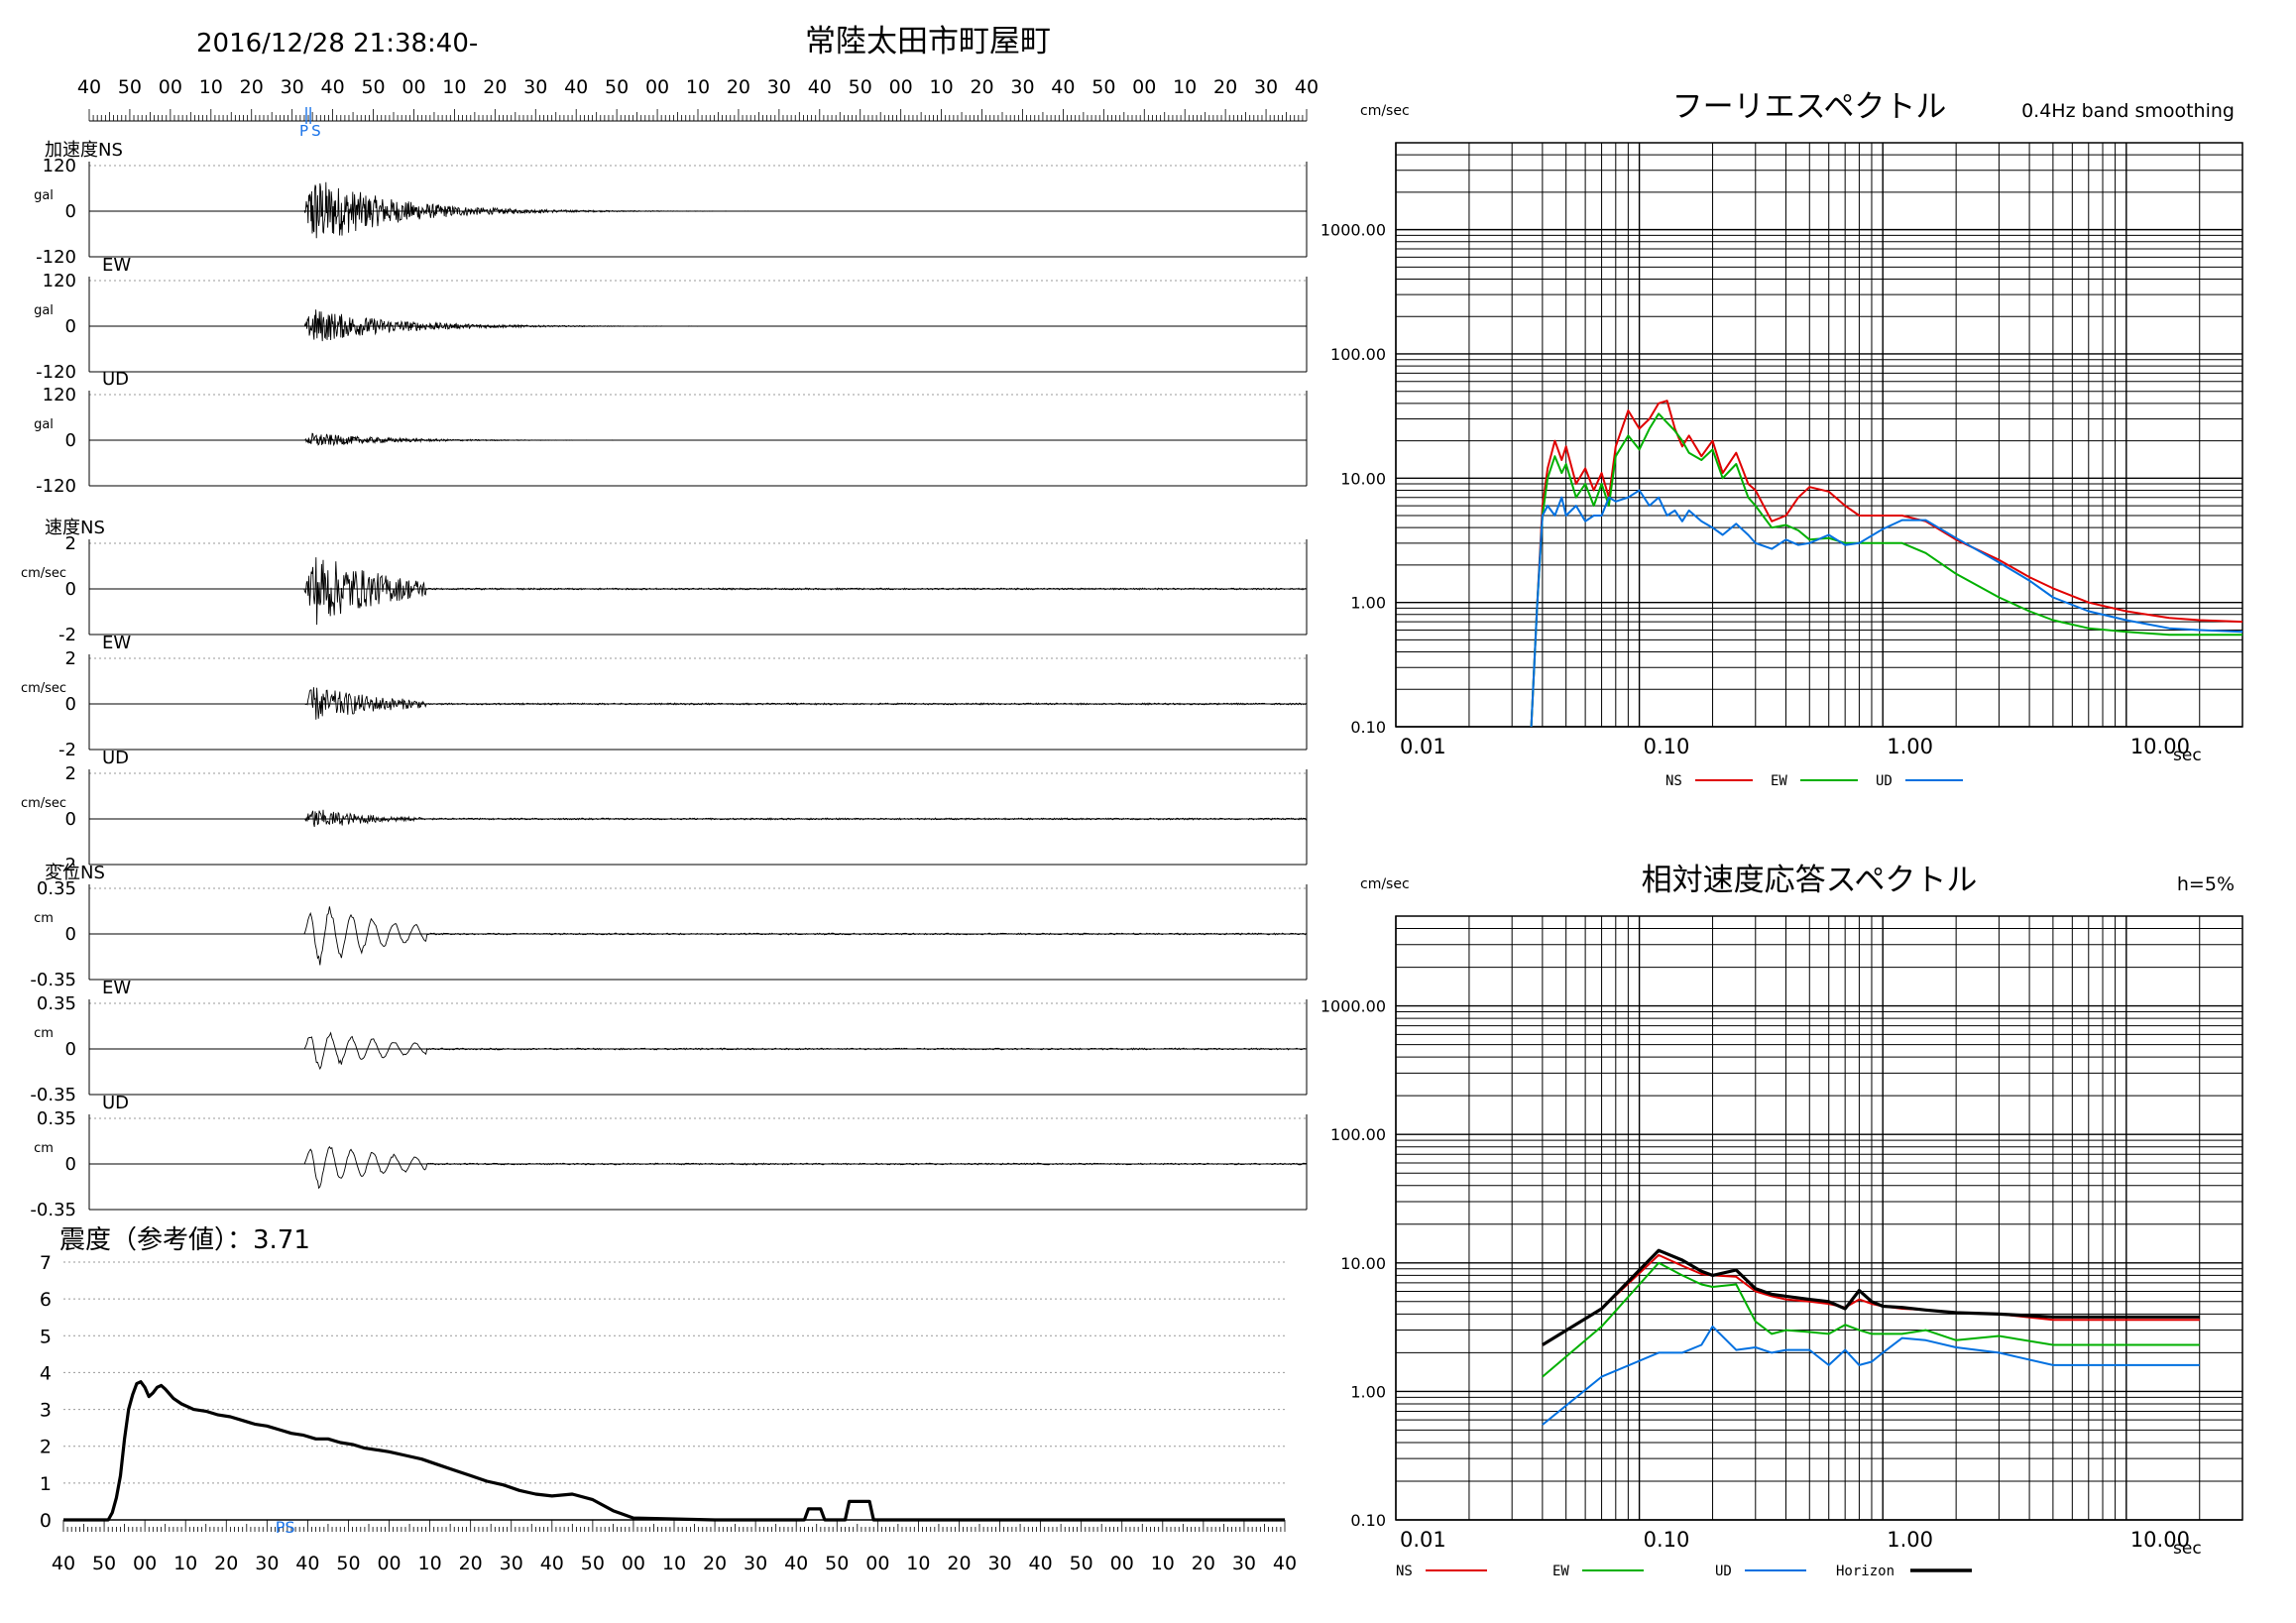 Image resolution: width=2296 pixels, height=1623 pixels. Describe the element at coordinates (1423, 1540) in the screenshot. I see `x-tick-label: 0.01` at that location.